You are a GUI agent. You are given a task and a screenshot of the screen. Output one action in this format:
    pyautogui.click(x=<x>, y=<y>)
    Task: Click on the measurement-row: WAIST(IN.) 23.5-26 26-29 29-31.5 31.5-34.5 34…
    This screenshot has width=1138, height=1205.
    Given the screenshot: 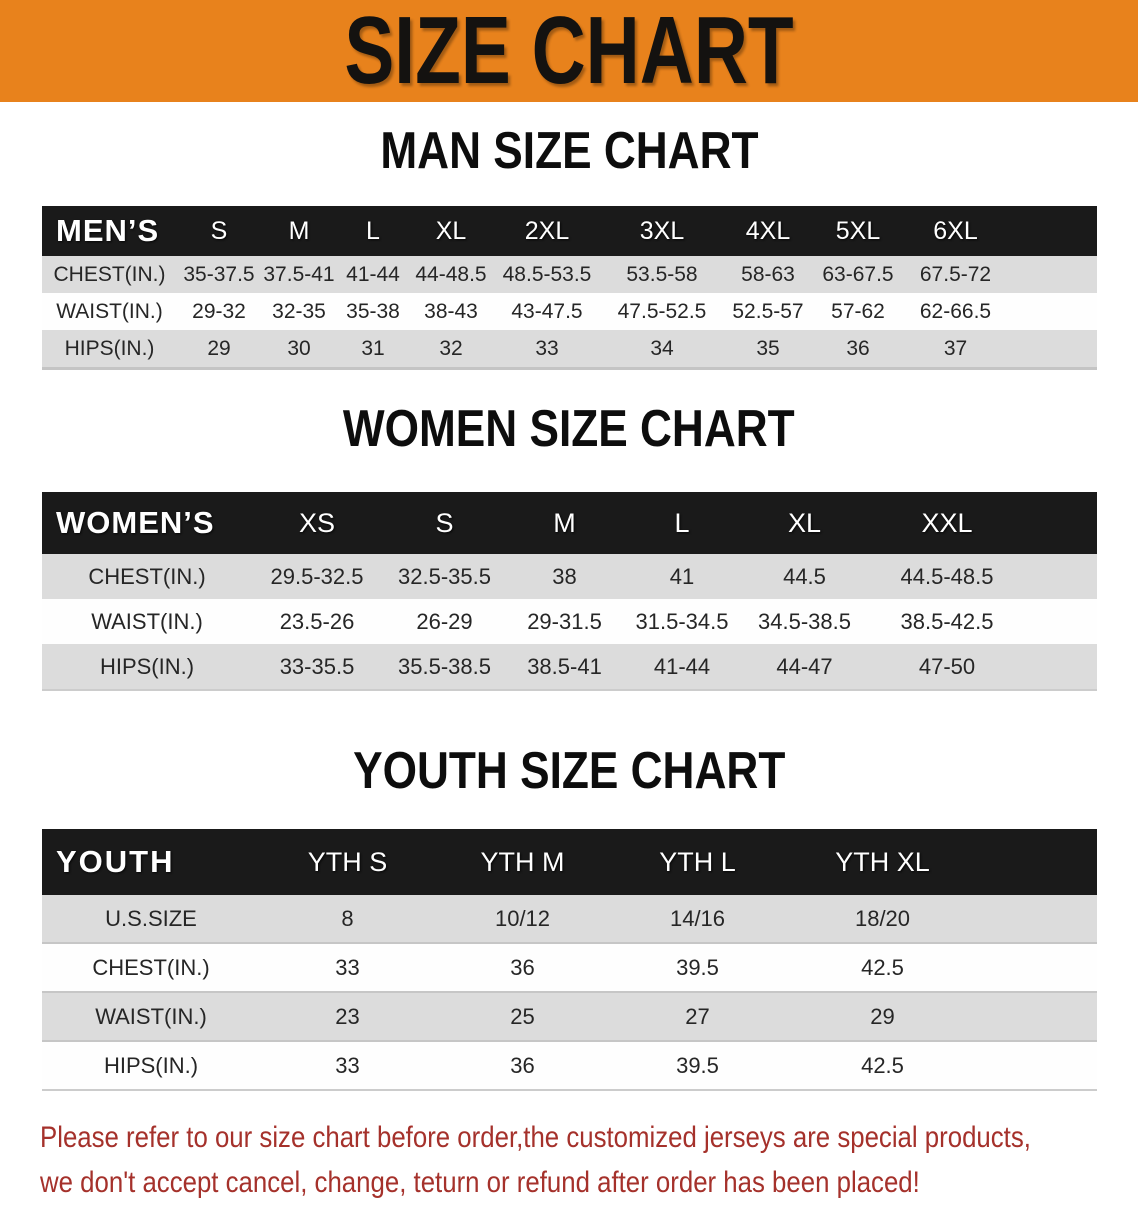 What is the action you would take?
    pyautogui.click(x=569, y=621)
    